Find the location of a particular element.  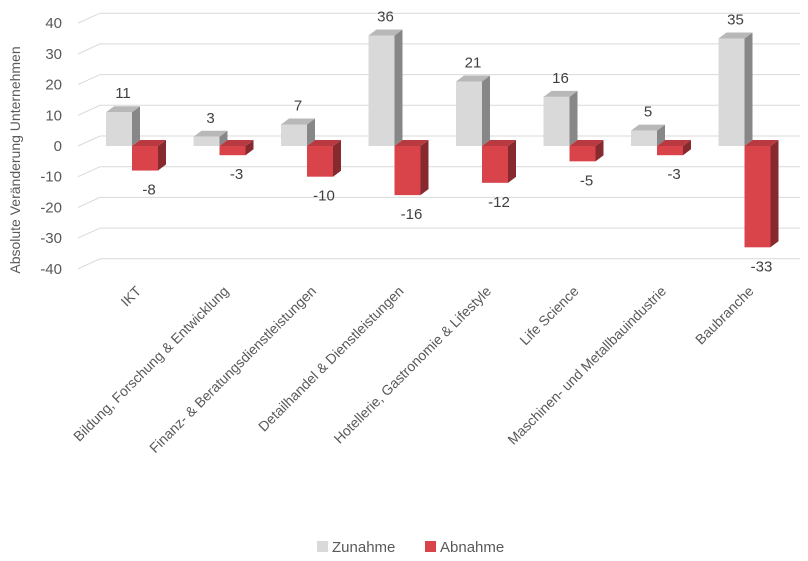

y-tick-label: -40 is located at coordinates (51, 269).